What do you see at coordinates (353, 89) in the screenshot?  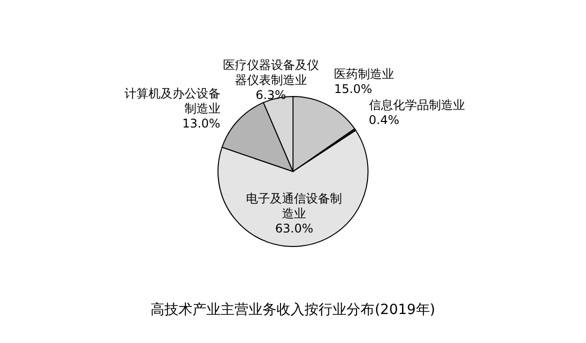 I see `data-label: 15.0%` at bounding box center [353, 89].